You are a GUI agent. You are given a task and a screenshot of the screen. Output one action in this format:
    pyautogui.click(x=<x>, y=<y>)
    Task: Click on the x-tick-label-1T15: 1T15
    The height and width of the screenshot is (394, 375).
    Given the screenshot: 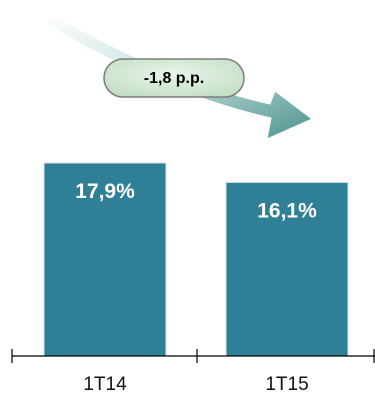 What is the action you would take?
    pyautogui.click(x=286, y=384)
    